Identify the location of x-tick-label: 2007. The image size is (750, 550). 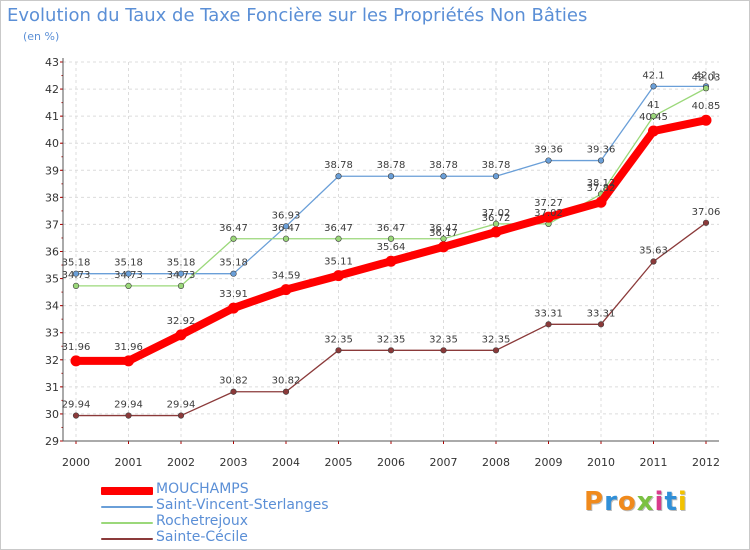
(444, 462).